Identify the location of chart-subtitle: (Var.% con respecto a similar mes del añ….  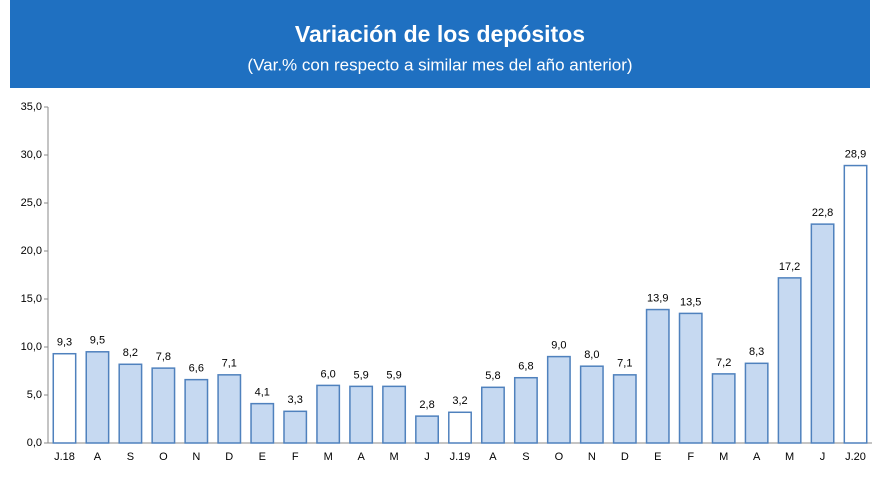
(439, 64).